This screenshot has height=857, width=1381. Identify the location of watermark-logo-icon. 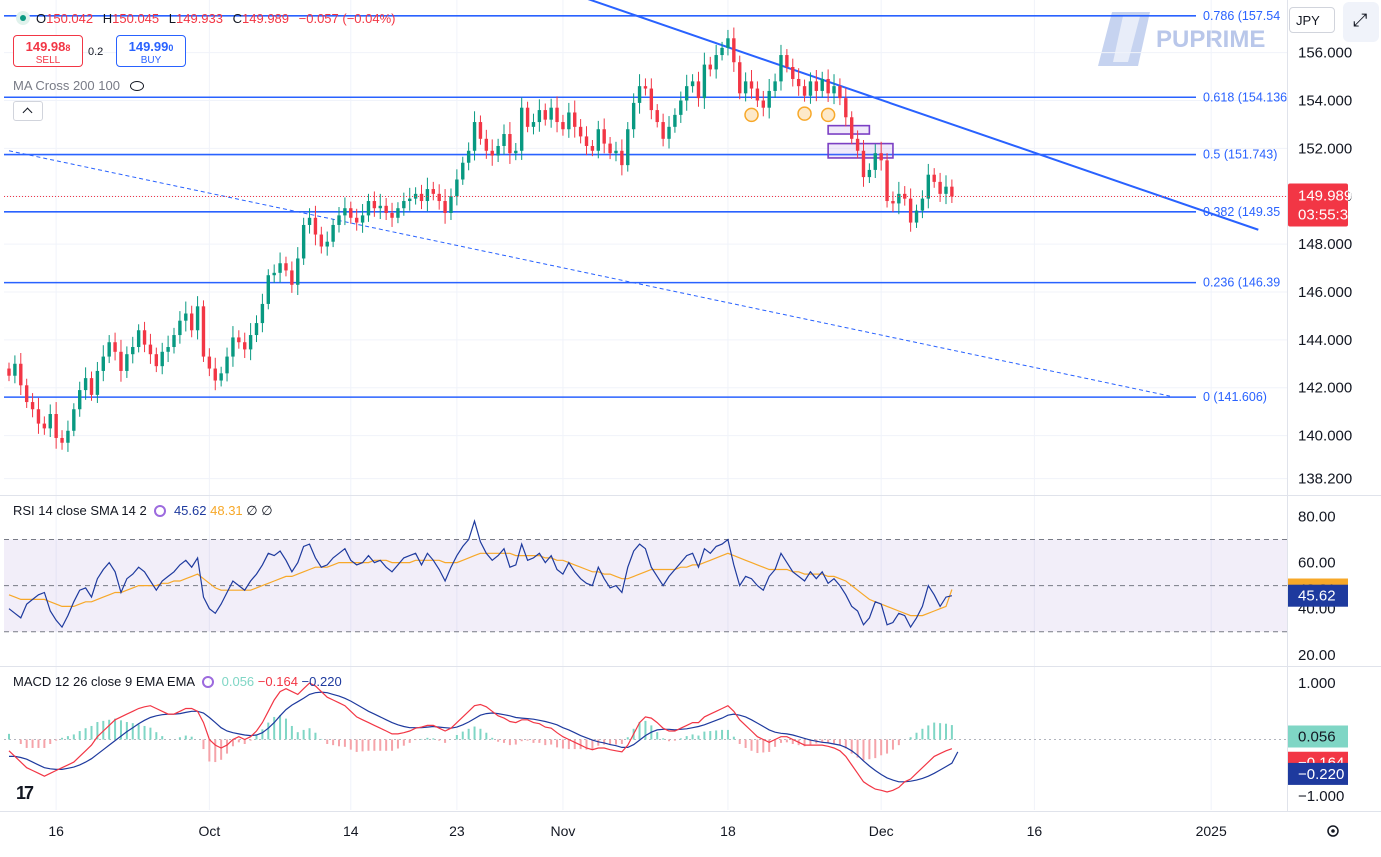
(1124, 39).